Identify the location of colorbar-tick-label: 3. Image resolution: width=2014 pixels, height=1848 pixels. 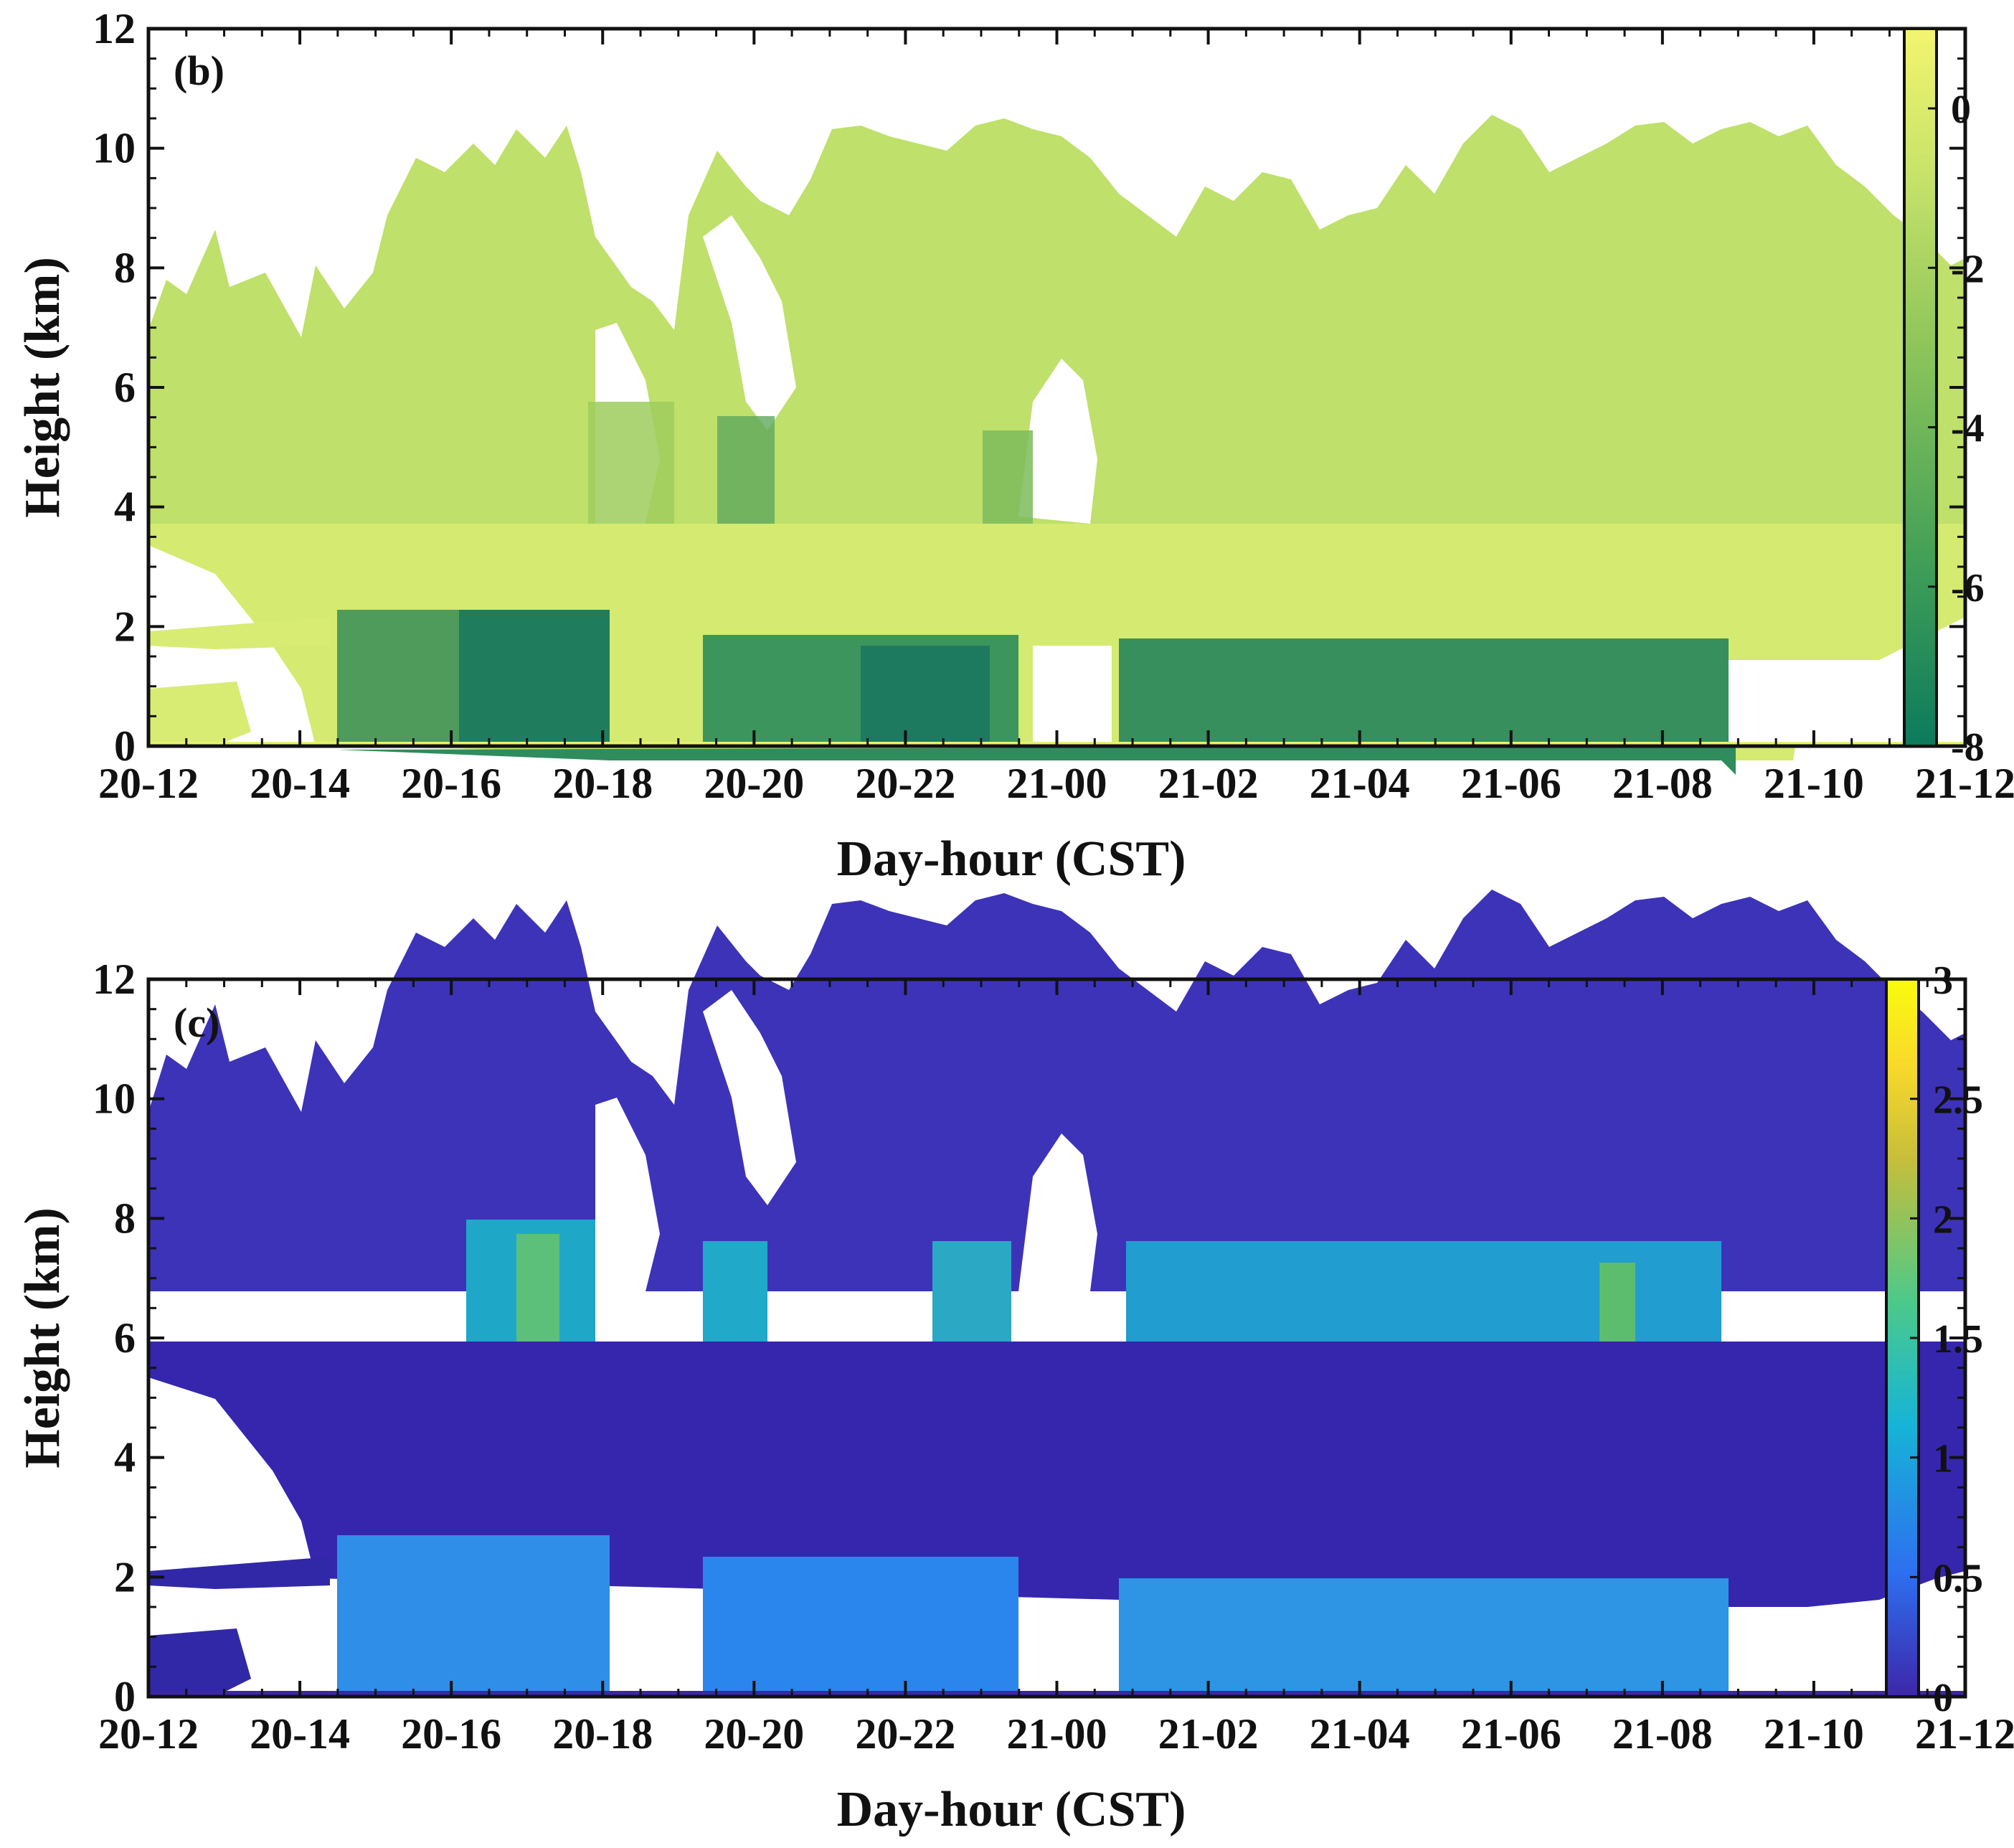
(1943, 980).